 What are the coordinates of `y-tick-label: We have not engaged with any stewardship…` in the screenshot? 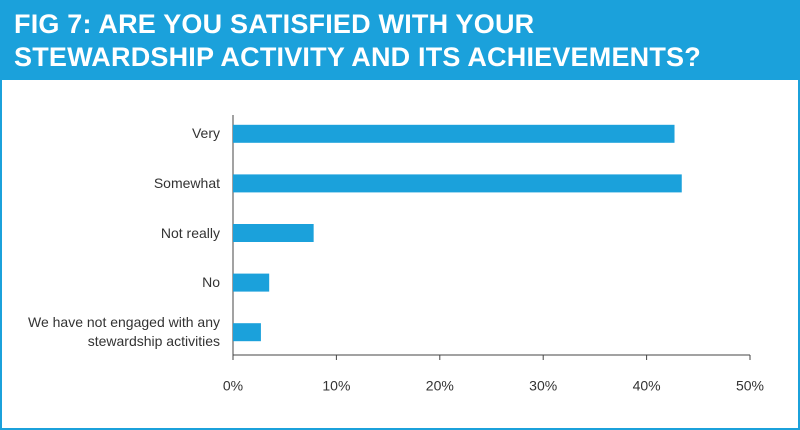 It's located at (124, 332).